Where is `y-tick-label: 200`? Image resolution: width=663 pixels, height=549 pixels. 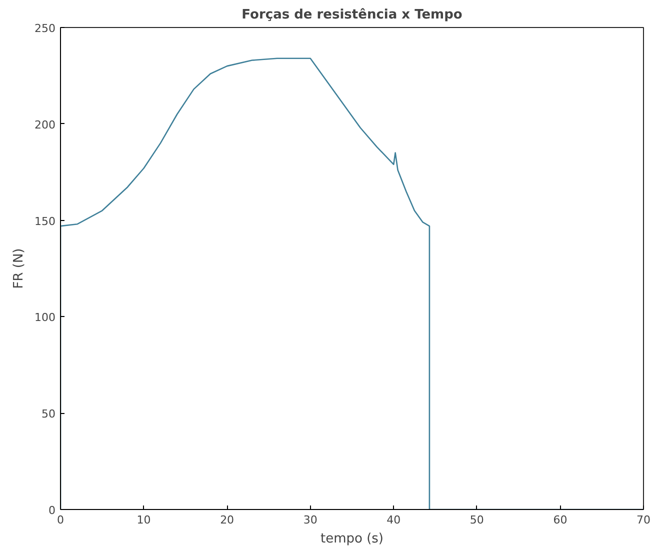
y-tick-label: 200 is located at coordinates (45, 125).